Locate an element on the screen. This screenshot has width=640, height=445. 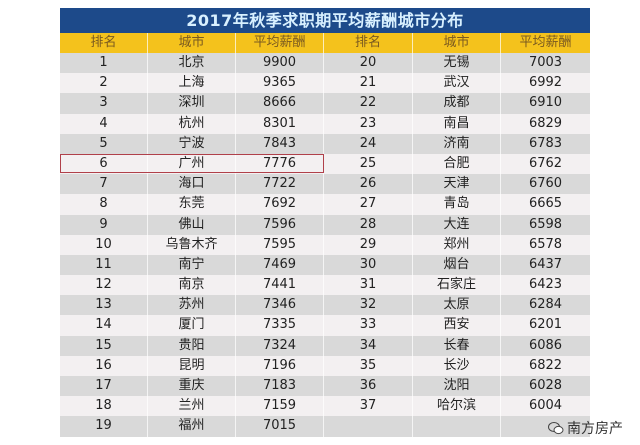
cell-city: 石家庄 is located at coordinates (457, 285).